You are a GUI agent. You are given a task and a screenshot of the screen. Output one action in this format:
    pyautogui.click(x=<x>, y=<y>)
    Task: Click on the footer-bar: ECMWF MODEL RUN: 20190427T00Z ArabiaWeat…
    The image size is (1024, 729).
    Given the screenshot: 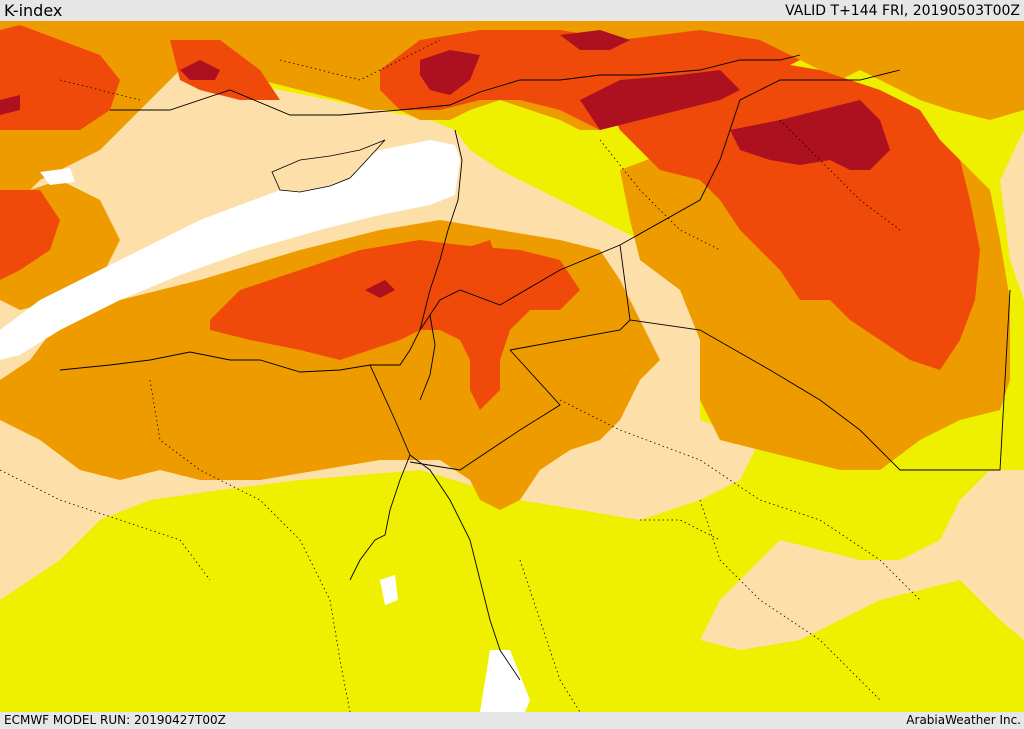 What is the action you would take?
    pyautogui.click(x=512, y=720)
    